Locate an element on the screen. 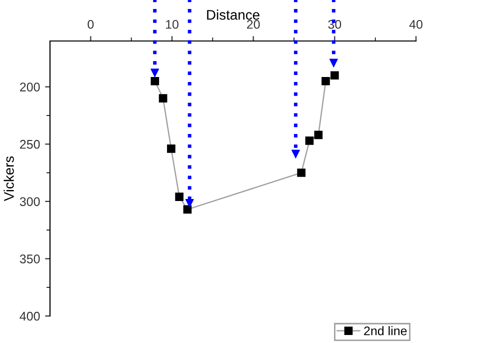 Image resolution: width=477 pixels, height=343 pixels. y-tick-label: 350 is located at coordinates (30, 259).